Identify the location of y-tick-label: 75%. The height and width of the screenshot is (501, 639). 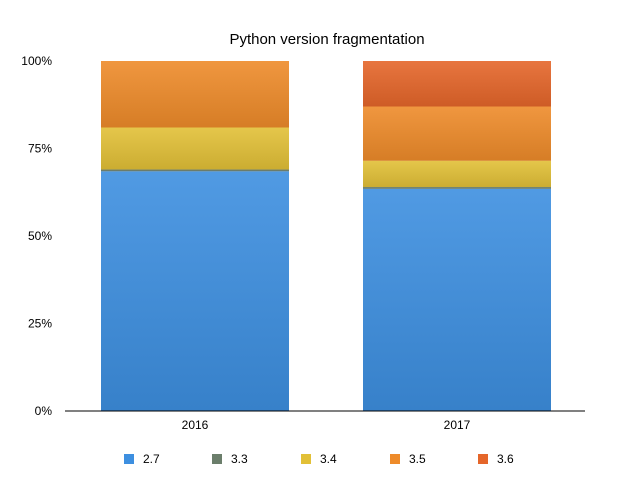
(40, 149).